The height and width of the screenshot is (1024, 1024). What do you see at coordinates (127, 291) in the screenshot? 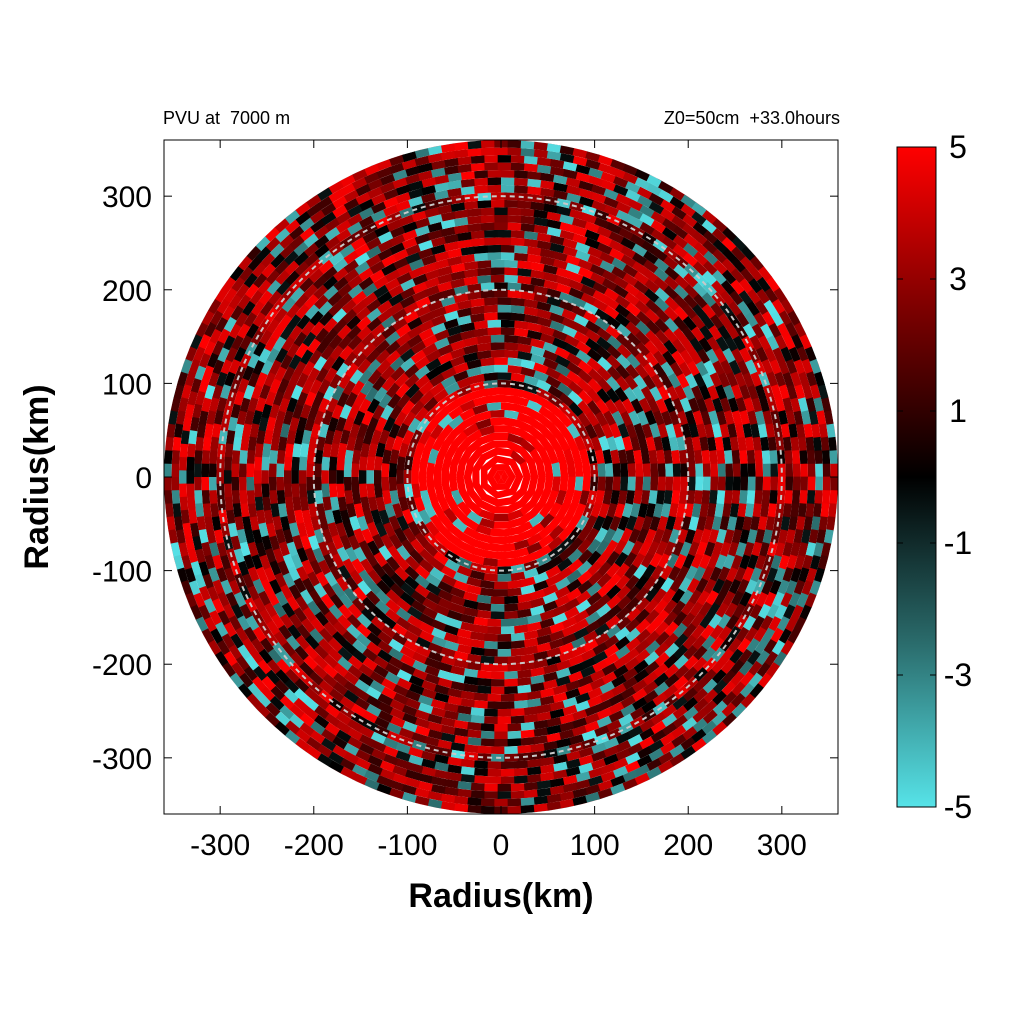
I see `y-tick-label: 200` at bounding box center [127, 291].